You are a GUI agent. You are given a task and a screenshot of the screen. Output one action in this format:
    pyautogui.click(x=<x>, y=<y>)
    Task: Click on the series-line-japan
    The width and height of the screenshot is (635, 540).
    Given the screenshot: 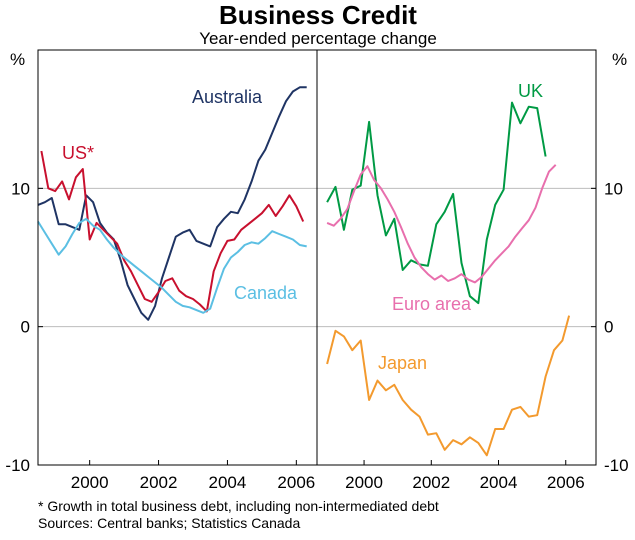 What is the action you would take?
    pyautogui.click(x=448, y=386)
    